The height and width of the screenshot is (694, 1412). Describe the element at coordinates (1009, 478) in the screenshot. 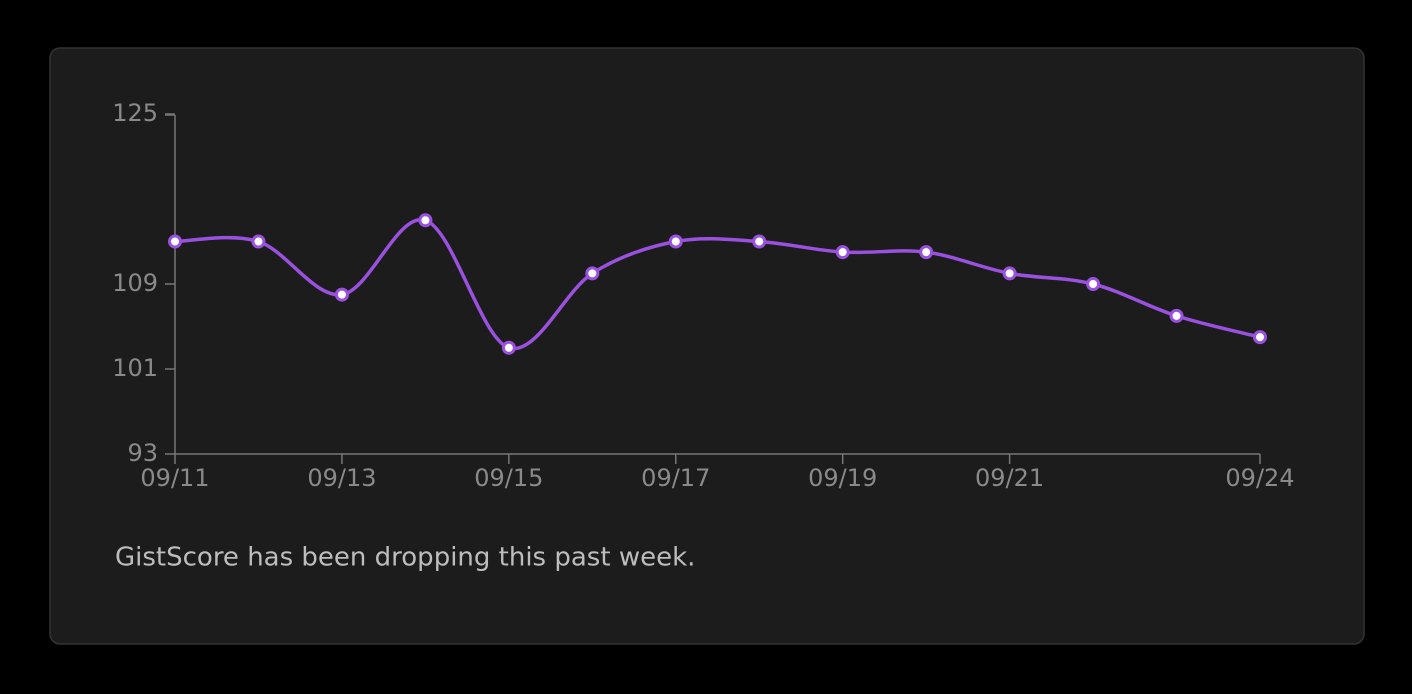

I see `x-tick-label: 09/21` at that location.